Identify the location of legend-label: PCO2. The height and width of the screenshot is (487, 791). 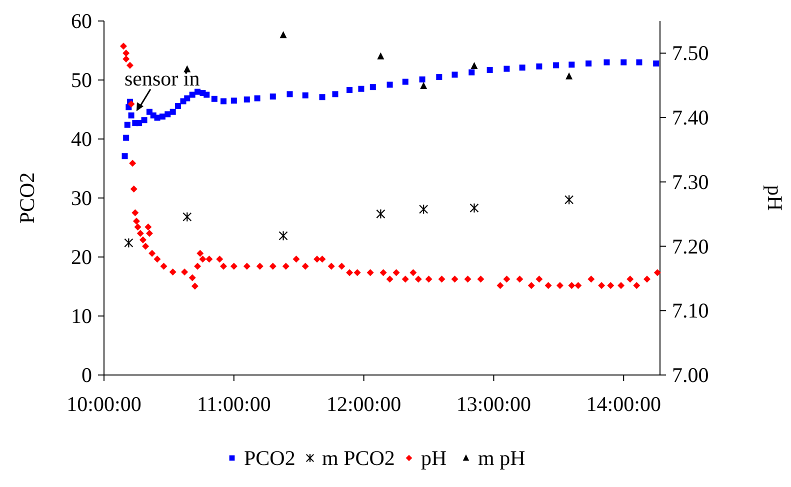
(270, 458).